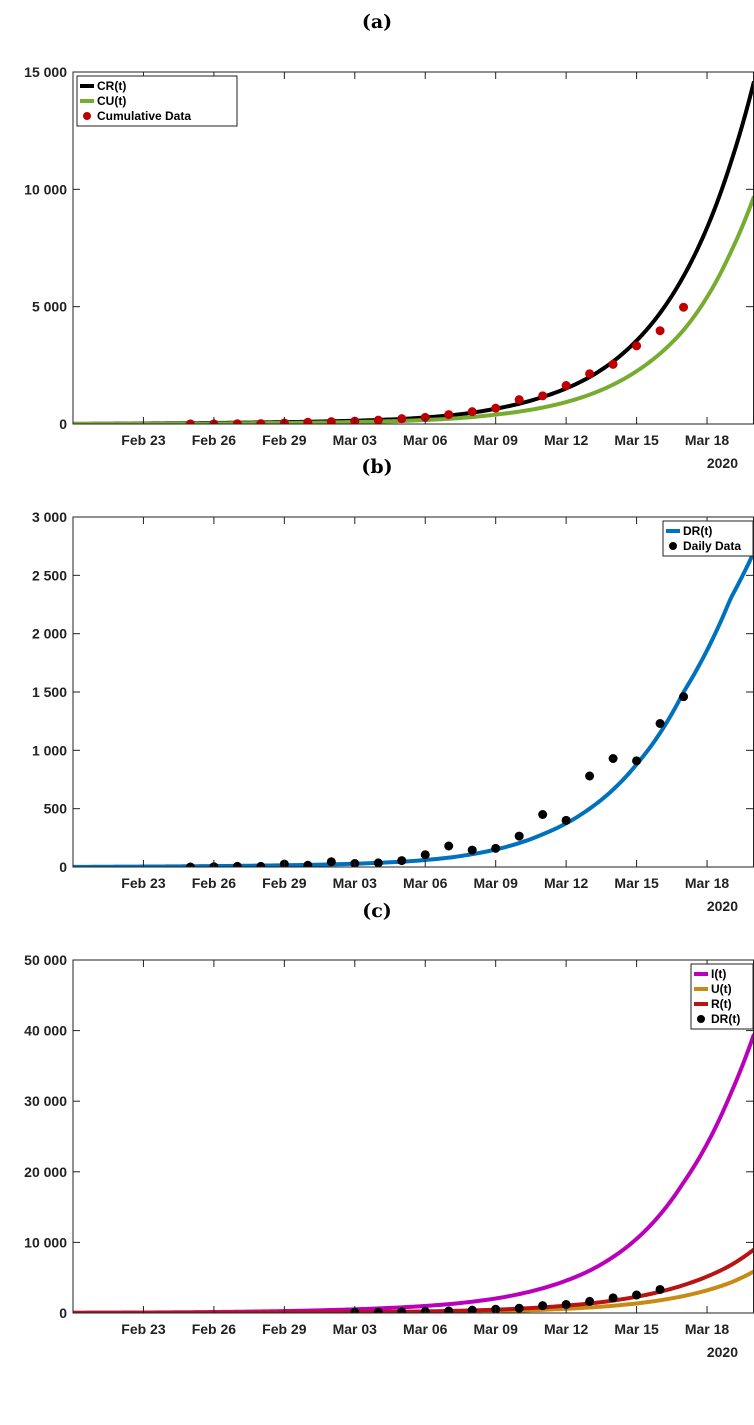  Describe the element at coordinates (45, 1031) in the screenshot. I see `y-tick-label: 40 000` at that location.